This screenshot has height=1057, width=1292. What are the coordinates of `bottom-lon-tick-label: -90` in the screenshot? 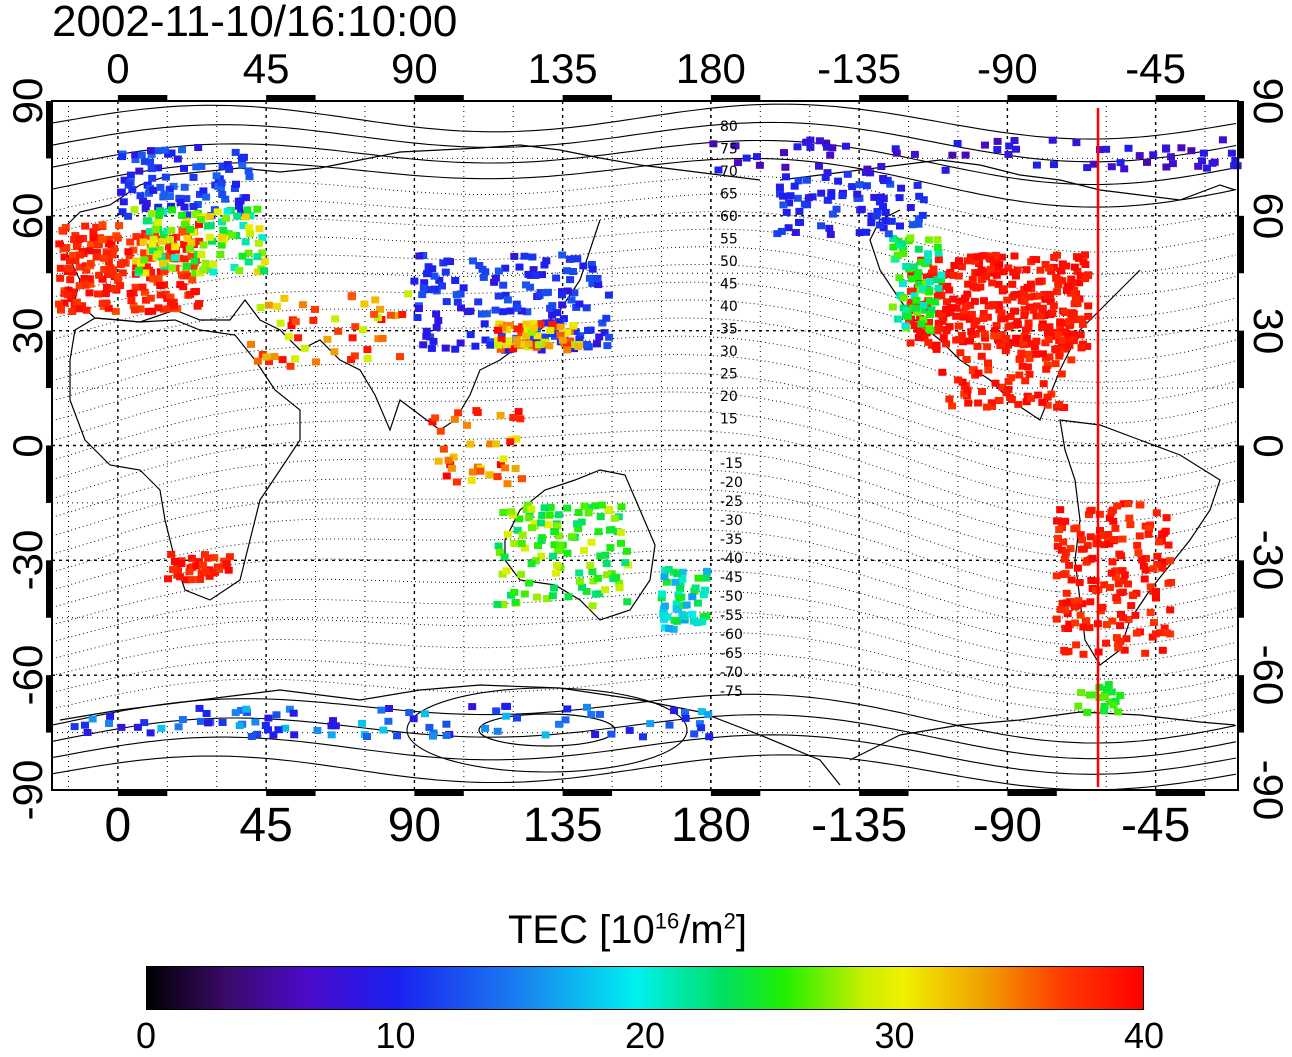 It's located at (1007, 825).